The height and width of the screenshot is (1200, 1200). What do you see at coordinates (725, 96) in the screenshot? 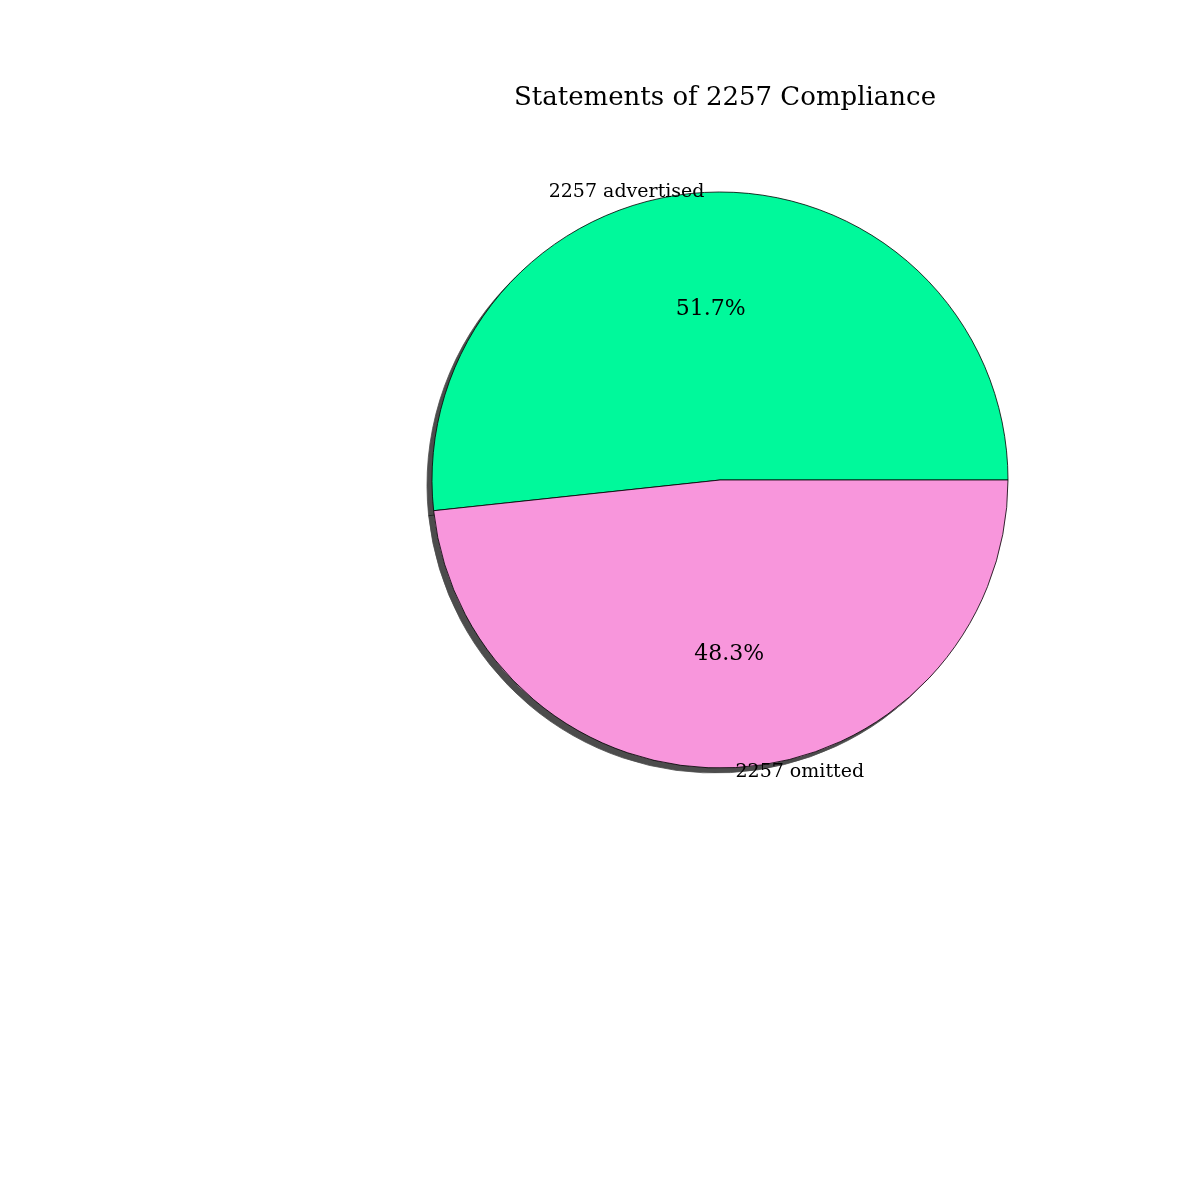
I see `chart-title: Statements of 2257 Compliance` at bounding box center [725, 96].